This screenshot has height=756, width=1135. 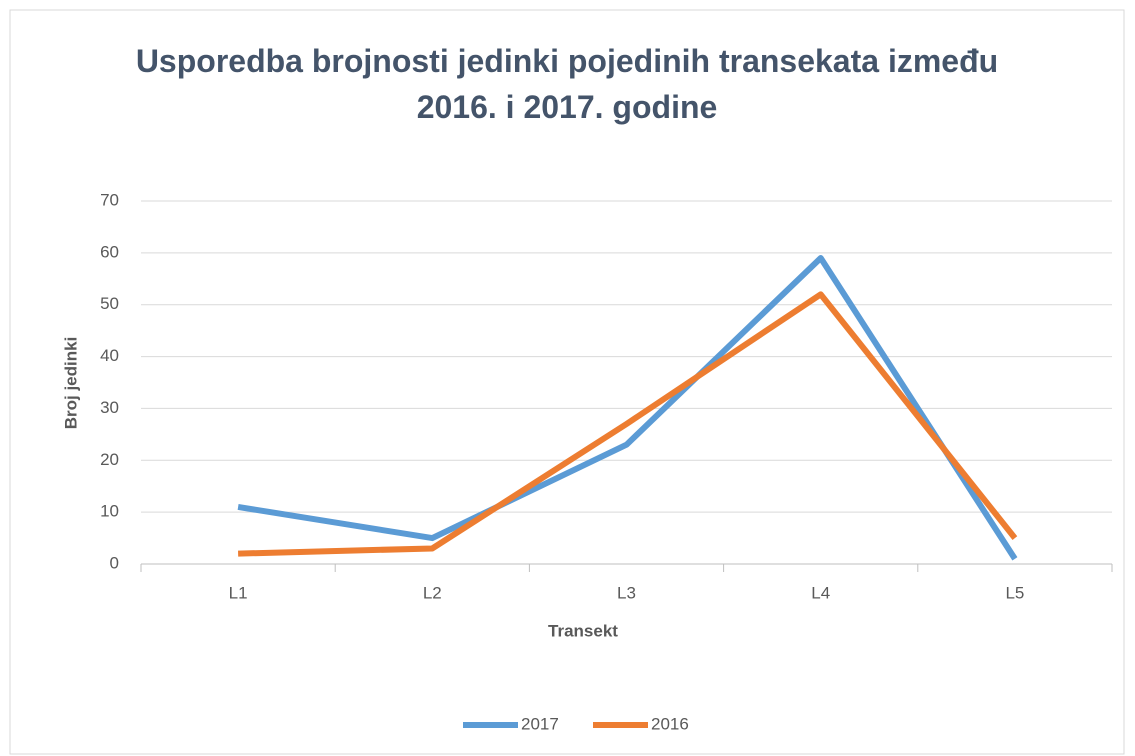 What do you see at coordinates (540, 723) in the screenshot?
I see `legend-label: 2017` at bounding box center [540, 723].